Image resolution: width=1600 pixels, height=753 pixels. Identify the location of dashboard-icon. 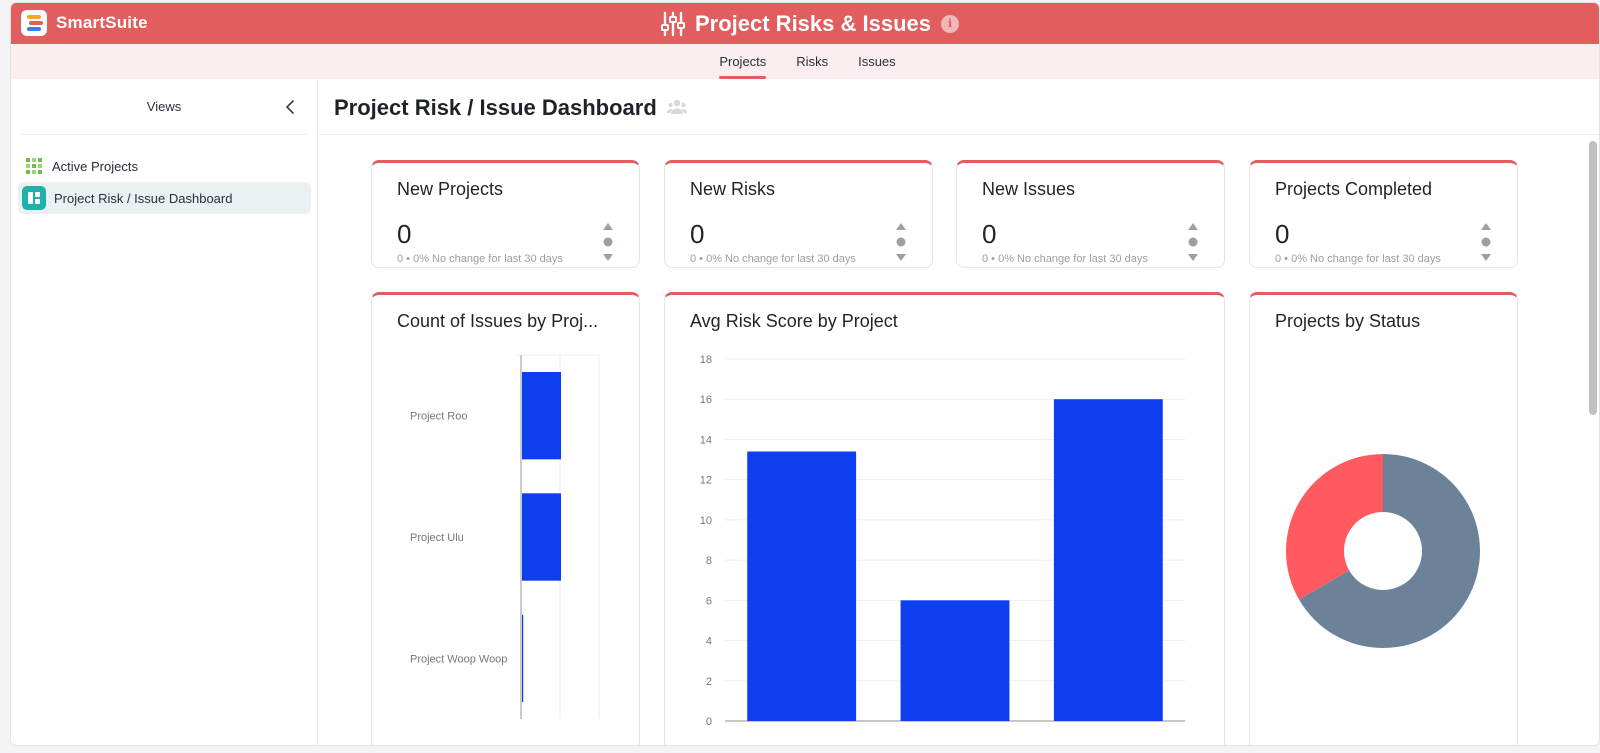
(34, 198).